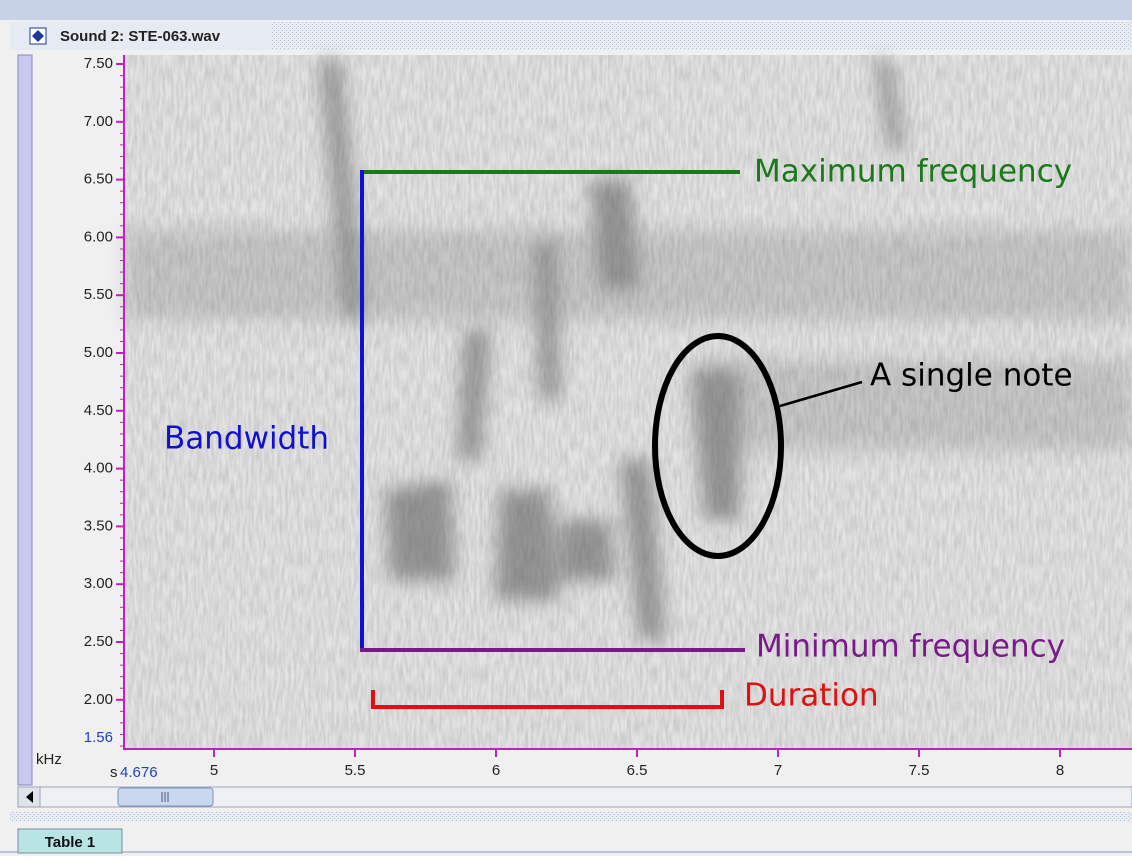 The image size is (1132, 861). Describe the element at coordinates (25, 420) in the screenshot. I see `side-bar` at that location.